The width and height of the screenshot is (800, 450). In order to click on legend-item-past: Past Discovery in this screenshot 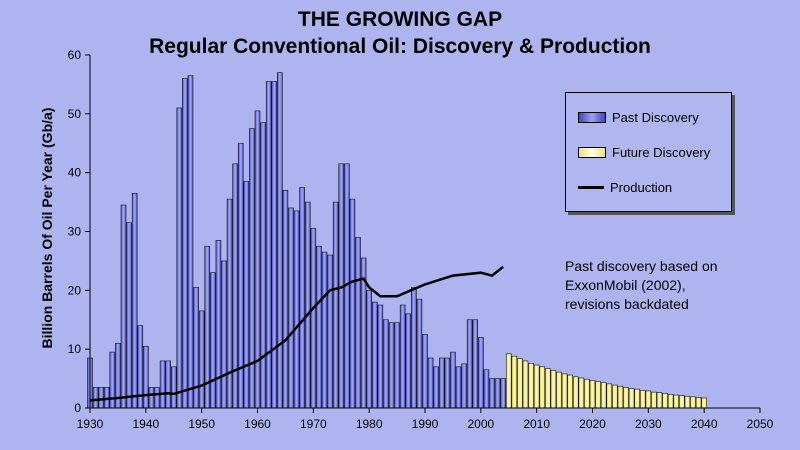, I will do `click(638, 117)`.